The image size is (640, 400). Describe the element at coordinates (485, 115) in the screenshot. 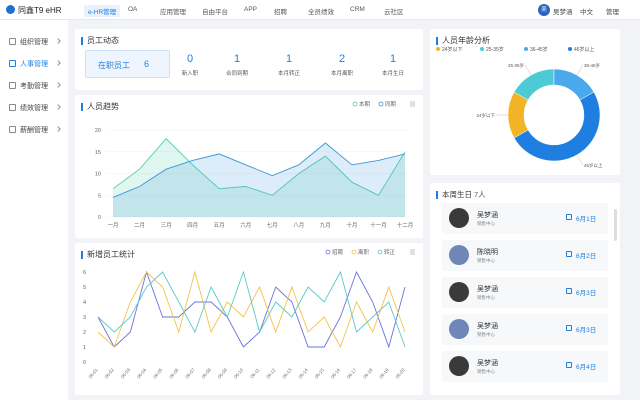

I see `slice-label: 24岁以下` at that location.